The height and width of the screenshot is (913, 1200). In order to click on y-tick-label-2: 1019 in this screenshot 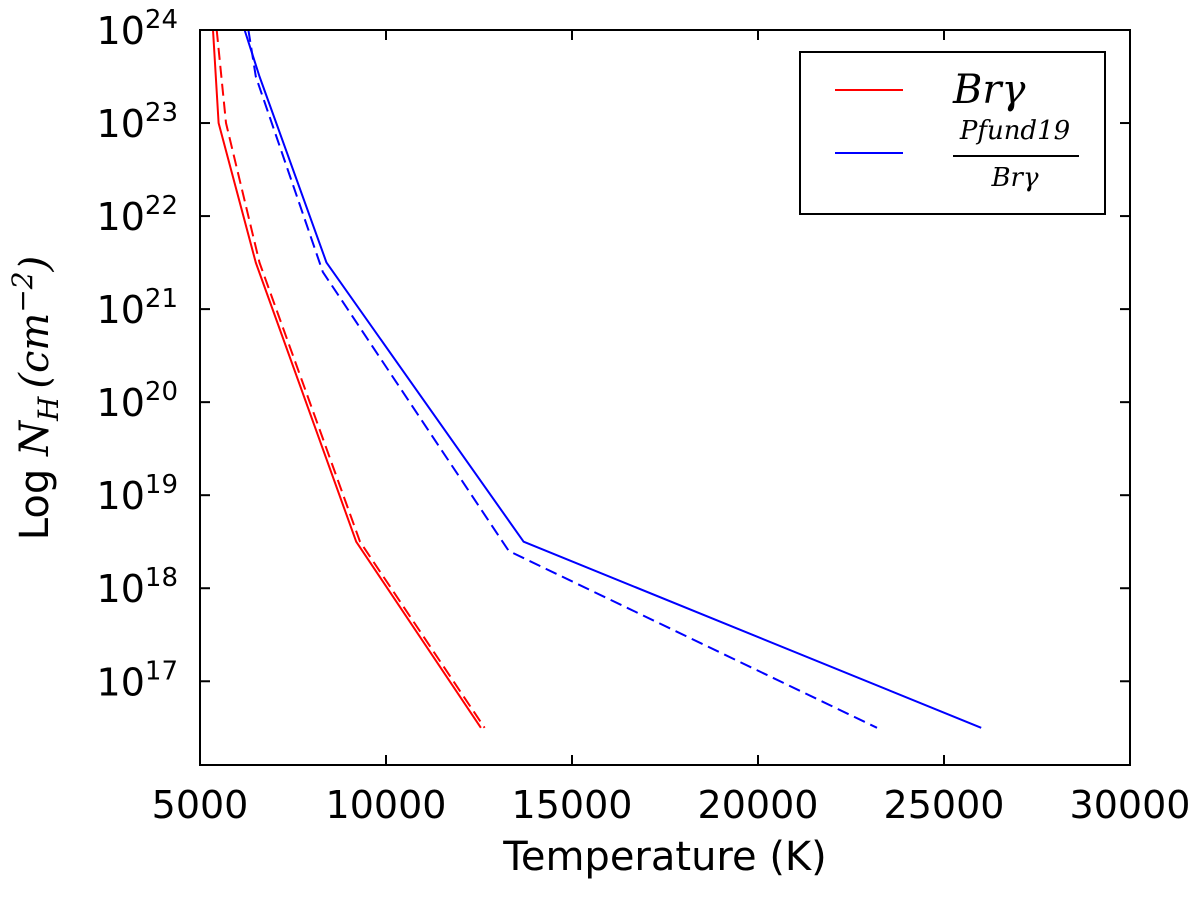, I will do `click(137, 494)`.